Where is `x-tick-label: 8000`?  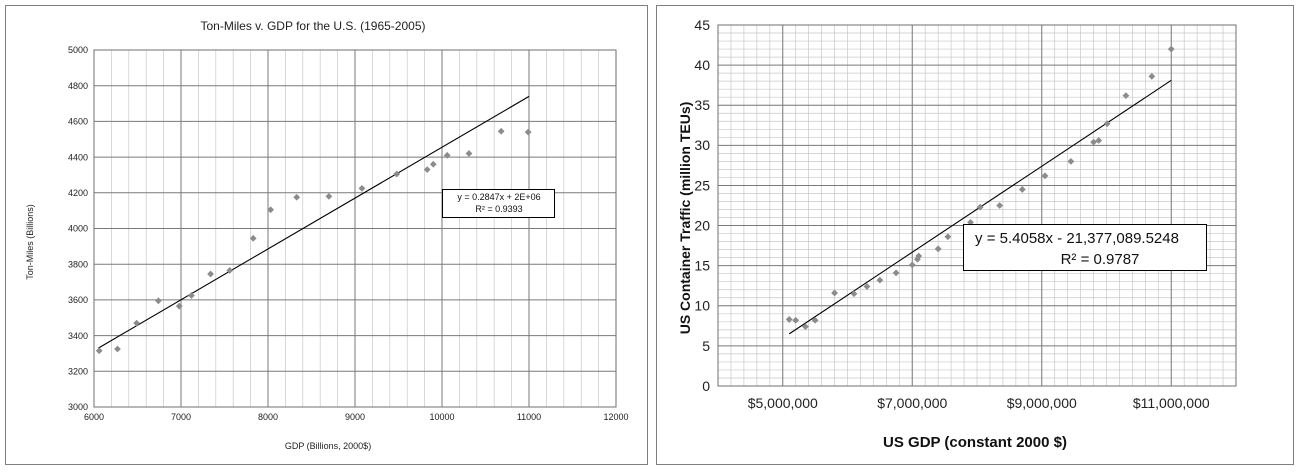
x-tick-label: 8000 is located at coordinates (268, 417).